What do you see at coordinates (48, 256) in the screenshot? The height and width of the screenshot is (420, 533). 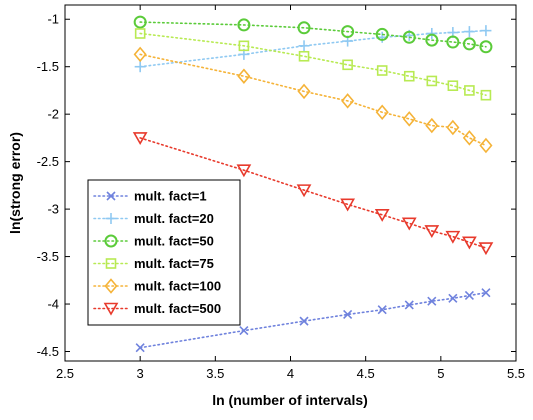 I see `y-tick-label: -3.5` at bounding box center [48, 256].